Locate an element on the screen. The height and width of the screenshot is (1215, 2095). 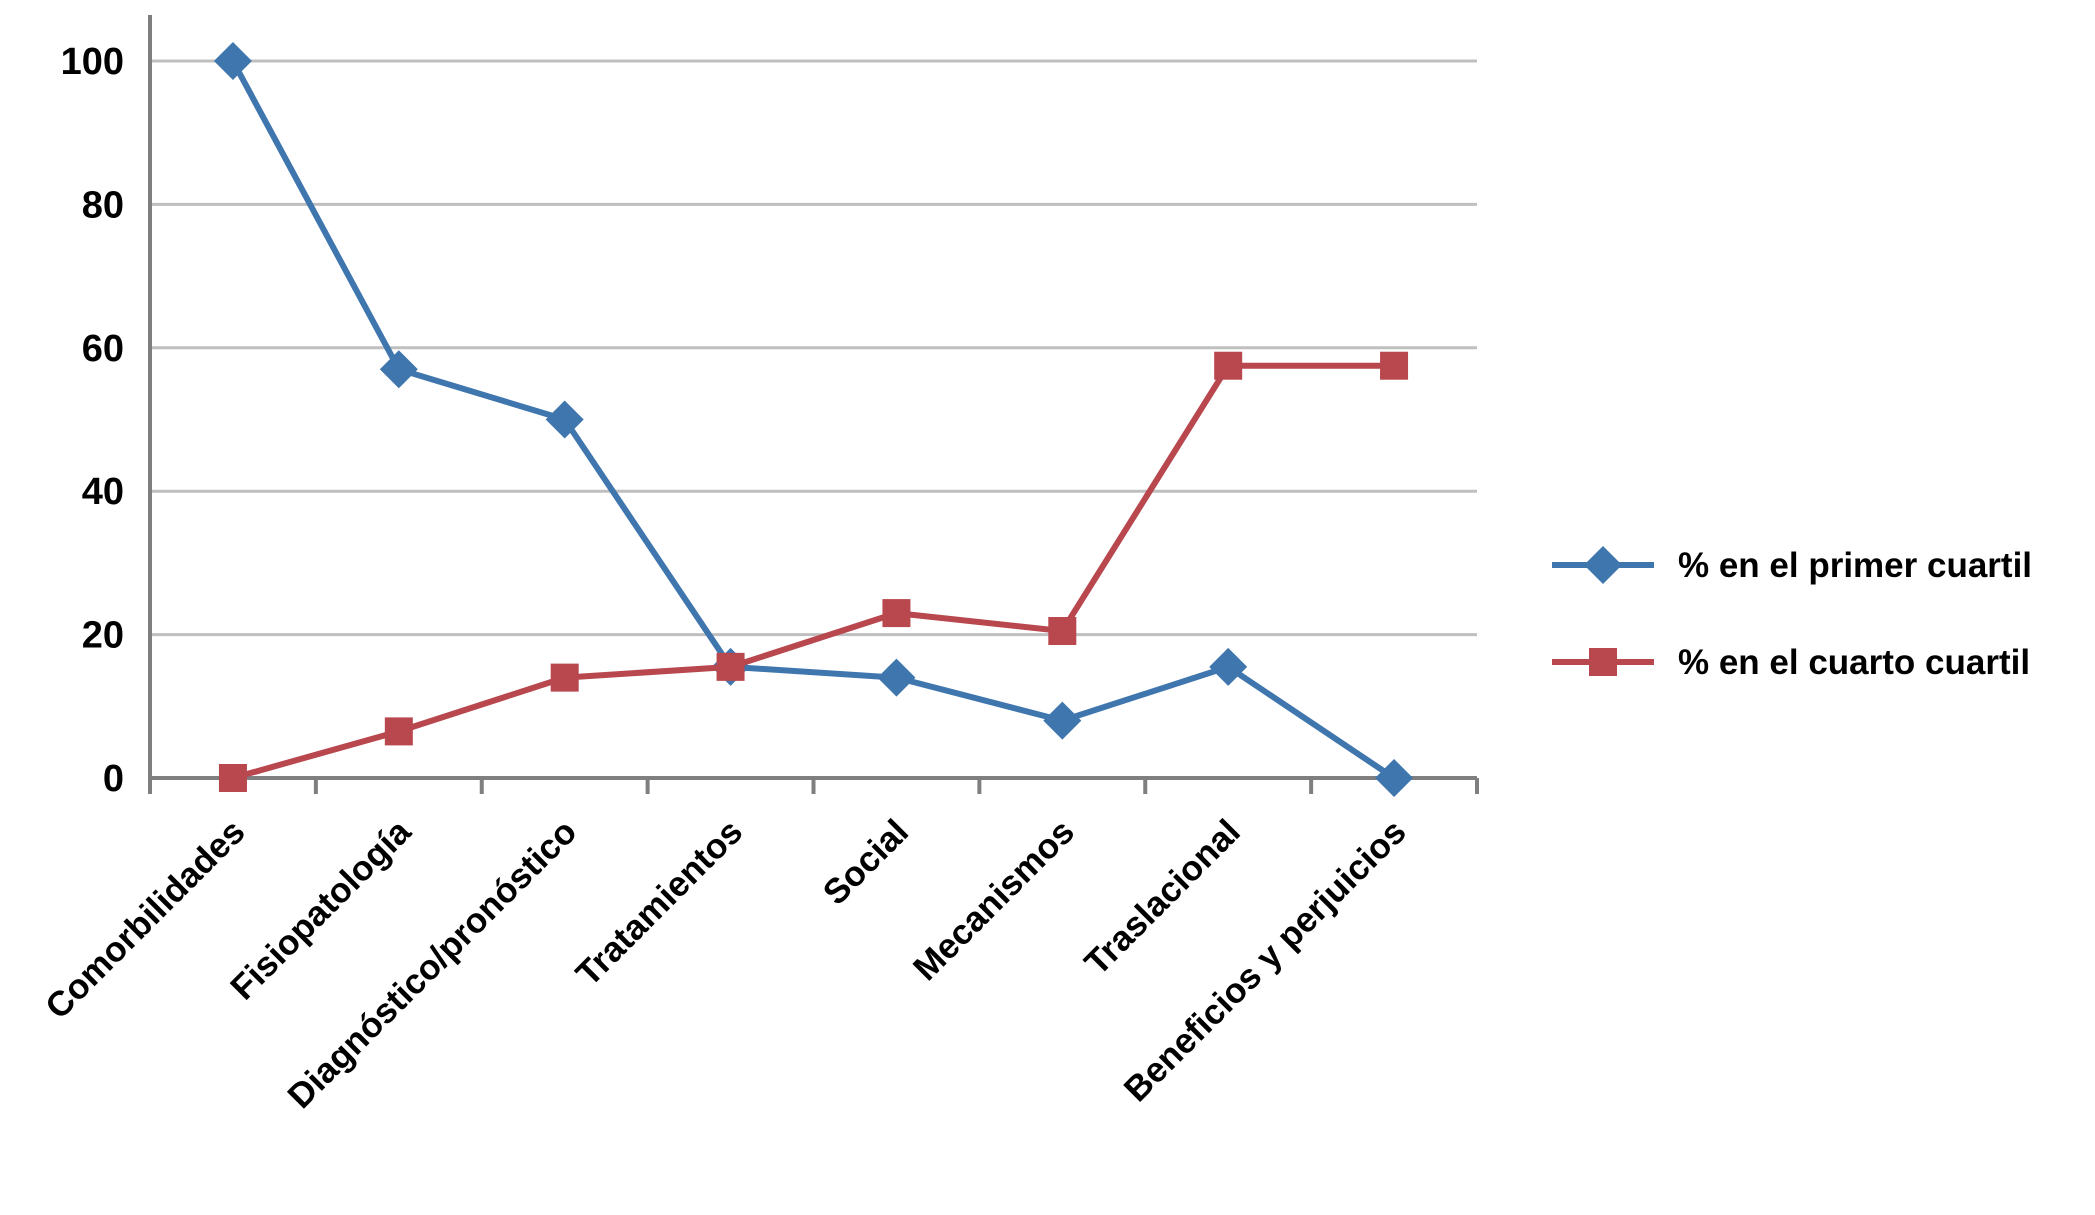
x-axis-category-label: Beneficios y perjuicios is located at coordinates (1265, 960).